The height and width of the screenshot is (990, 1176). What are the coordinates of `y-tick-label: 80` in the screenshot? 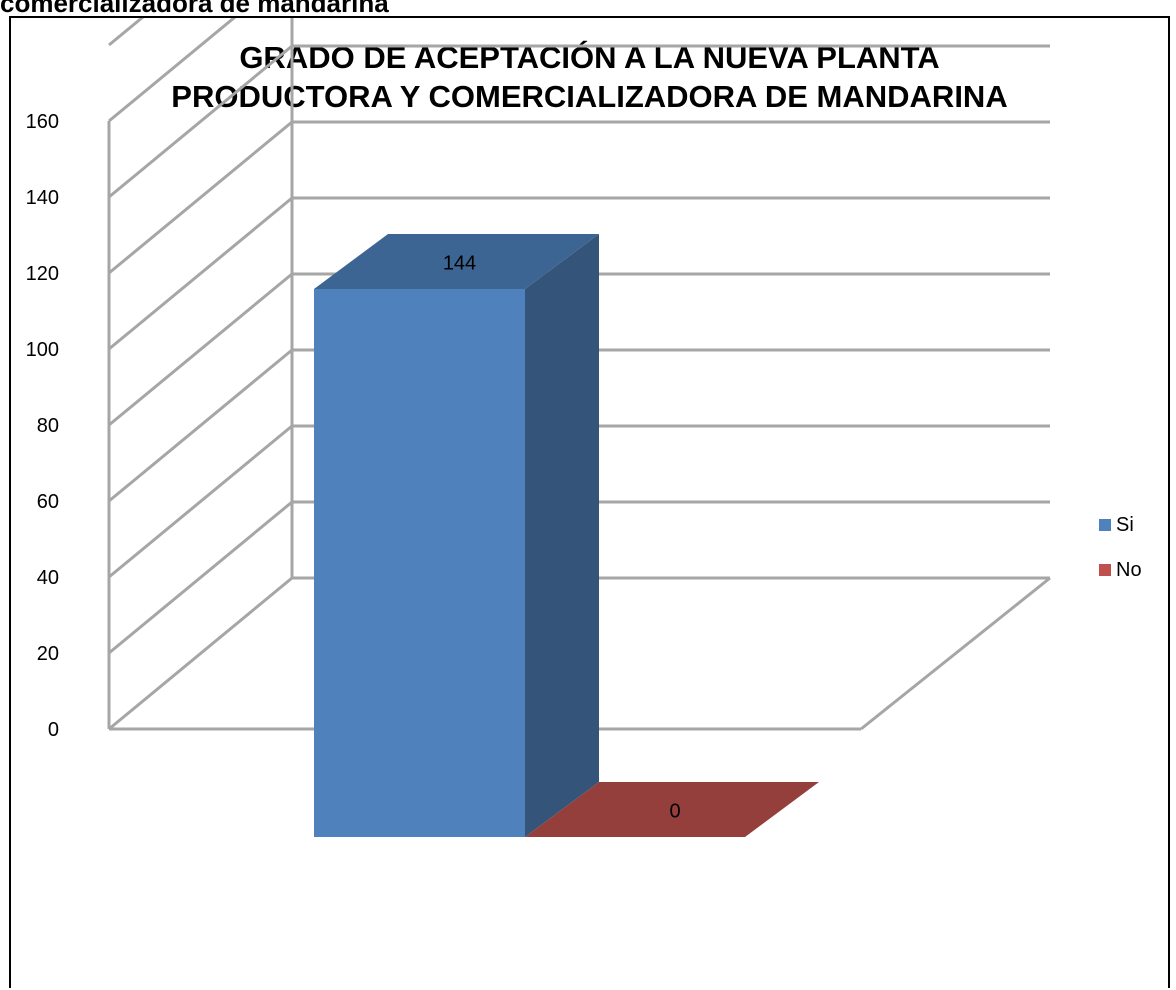 It's located at (48, 426).